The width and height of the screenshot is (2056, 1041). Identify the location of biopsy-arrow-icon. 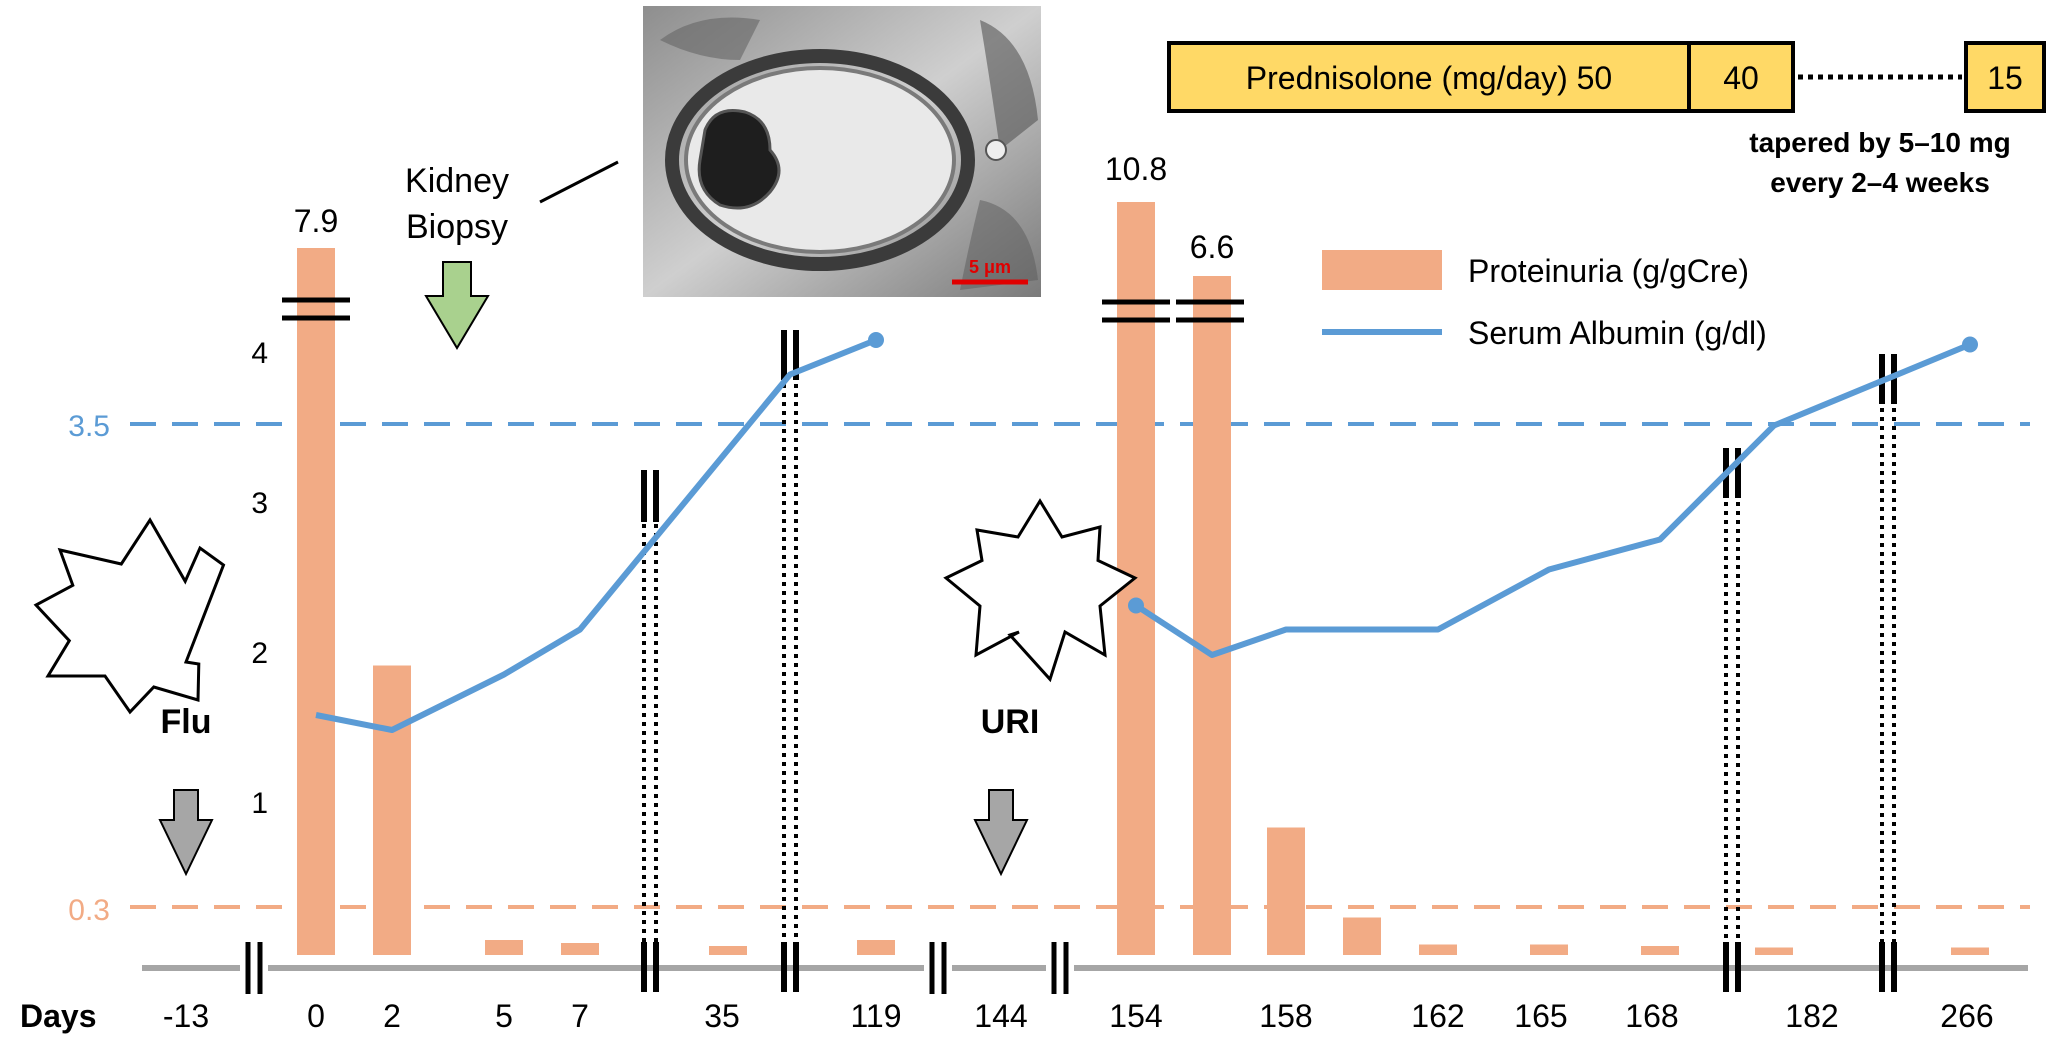
(457, 305).